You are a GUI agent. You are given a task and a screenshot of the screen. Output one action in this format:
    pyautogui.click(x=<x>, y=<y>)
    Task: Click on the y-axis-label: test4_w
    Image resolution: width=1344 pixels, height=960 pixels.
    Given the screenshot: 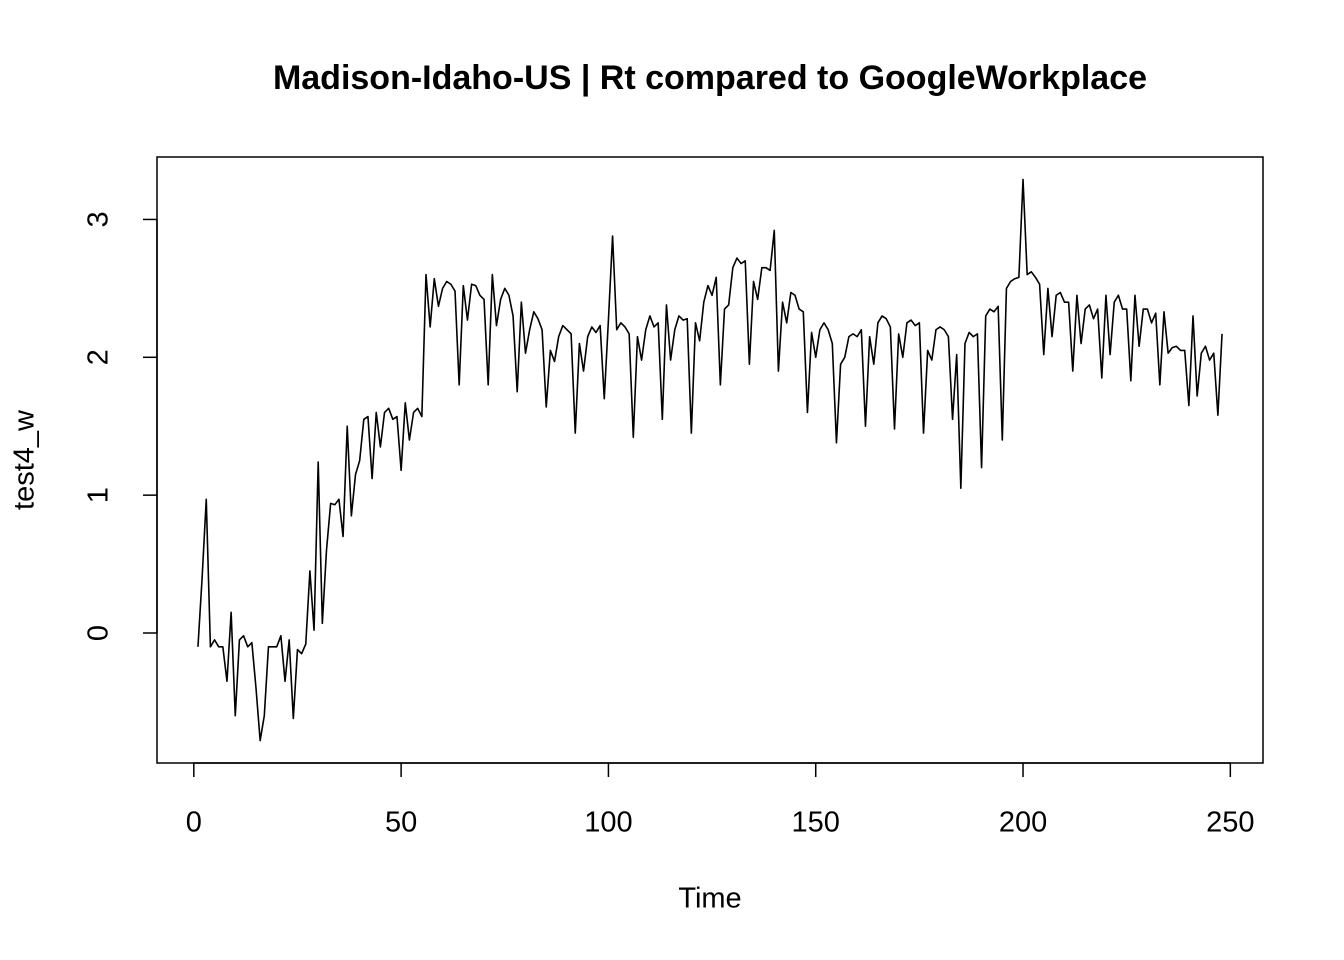 What is the action you would take?
    pyautogui.click(x=25, y=459)
    